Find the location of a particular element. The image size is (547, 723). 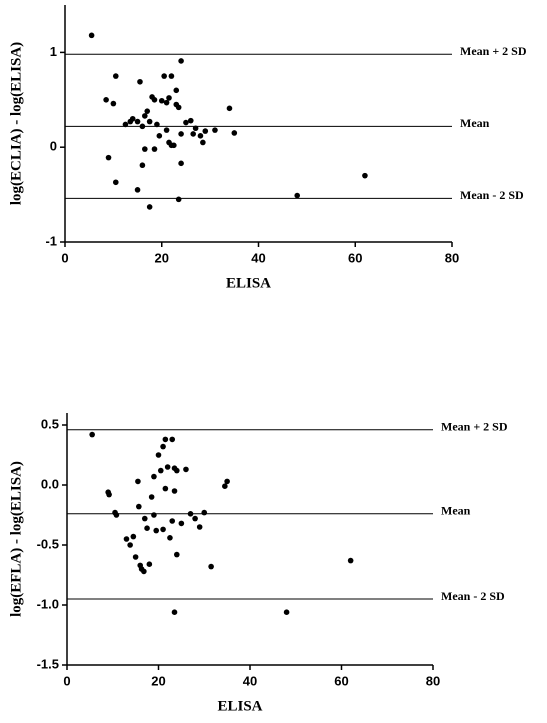

y-tick-label: -0.5 is located at coordinates (48, 543).